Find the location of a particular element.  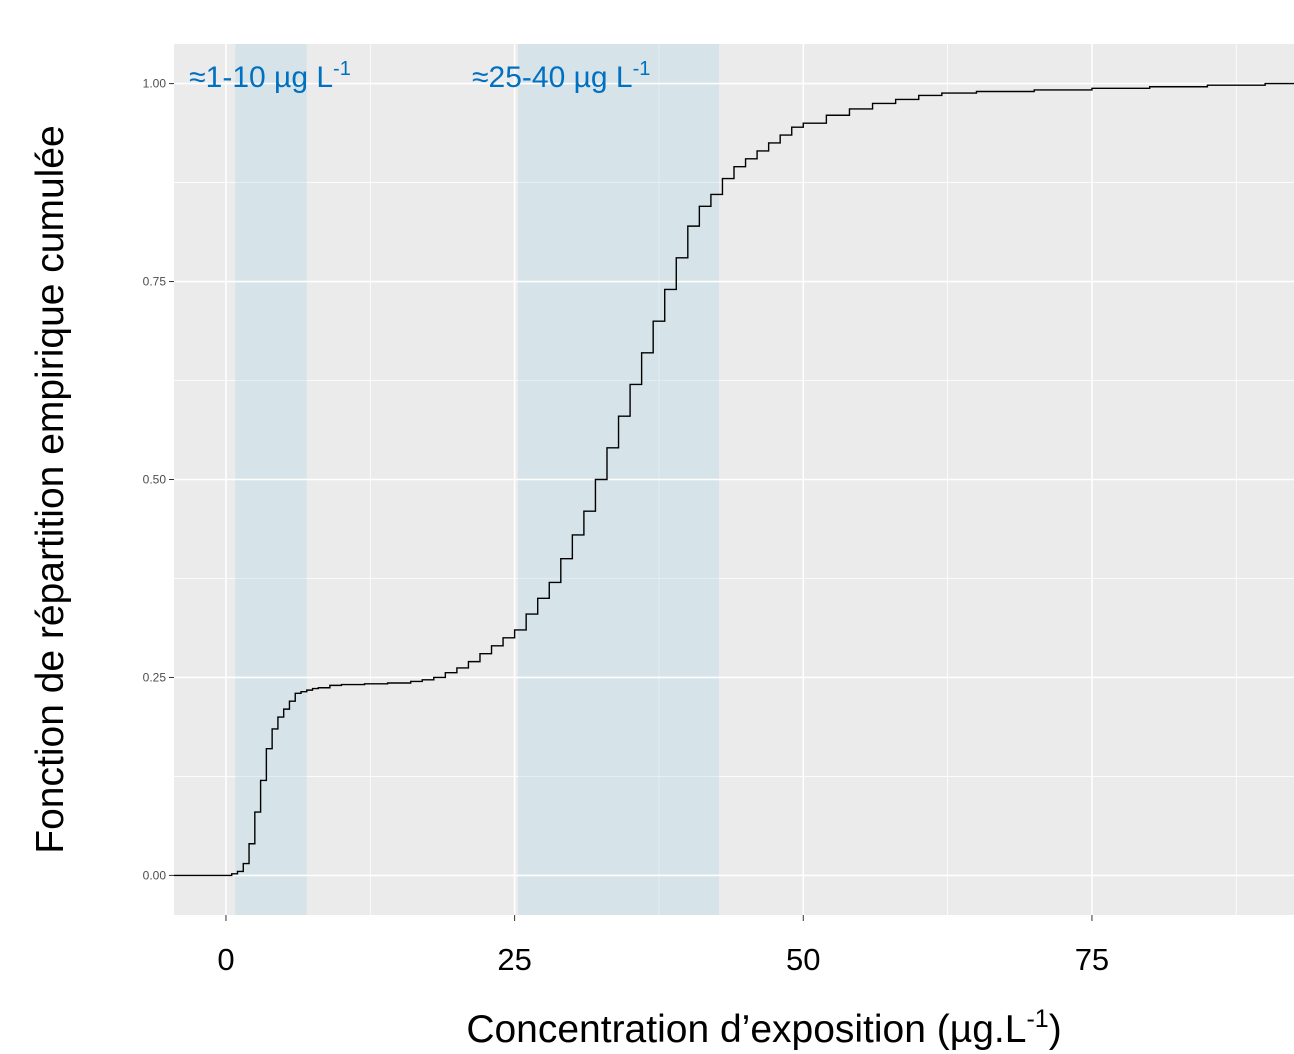

band-labels: ≈1-10 µg L-1 ≈25-40 µg L-1 is located at coordinates (419, 76).